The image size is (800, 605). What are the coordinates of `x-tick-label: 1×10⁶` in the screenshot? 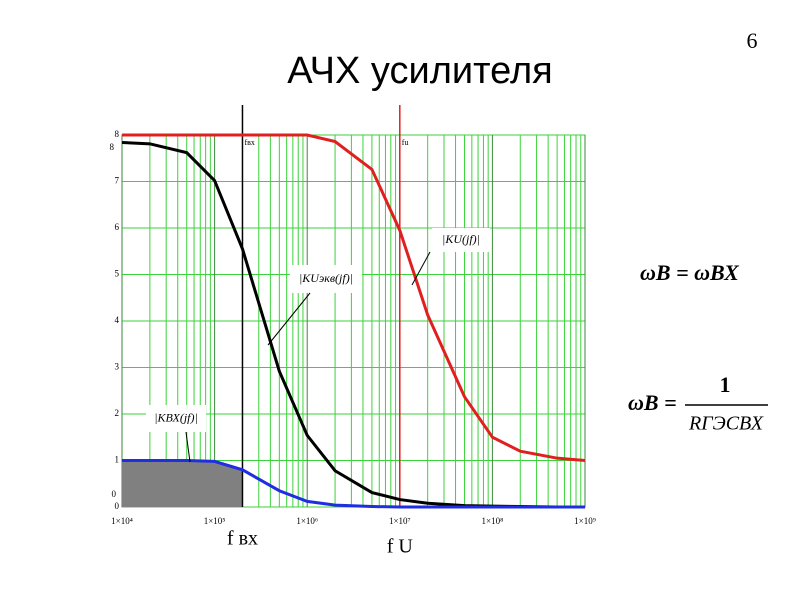 It's located at (307, 521).